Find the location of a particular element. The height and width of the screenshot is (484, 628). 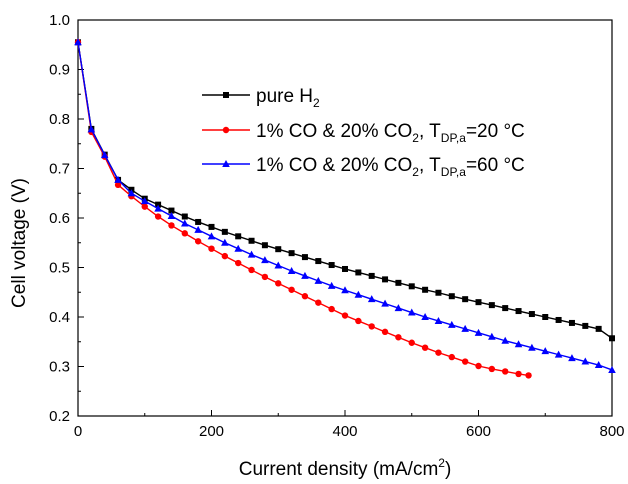

y-tick-label: 0.9 is located at coordinates (59, 70).